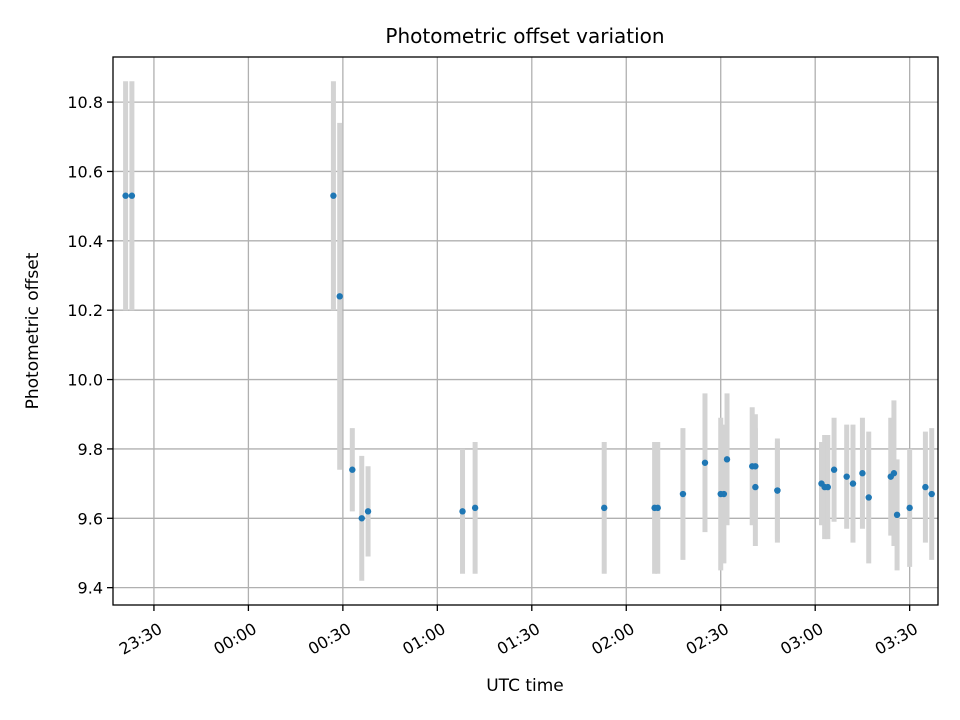  Describe the element at coordinates (85, 380) in the screenshot. I see `y-tick-label: 10.0` at that location.